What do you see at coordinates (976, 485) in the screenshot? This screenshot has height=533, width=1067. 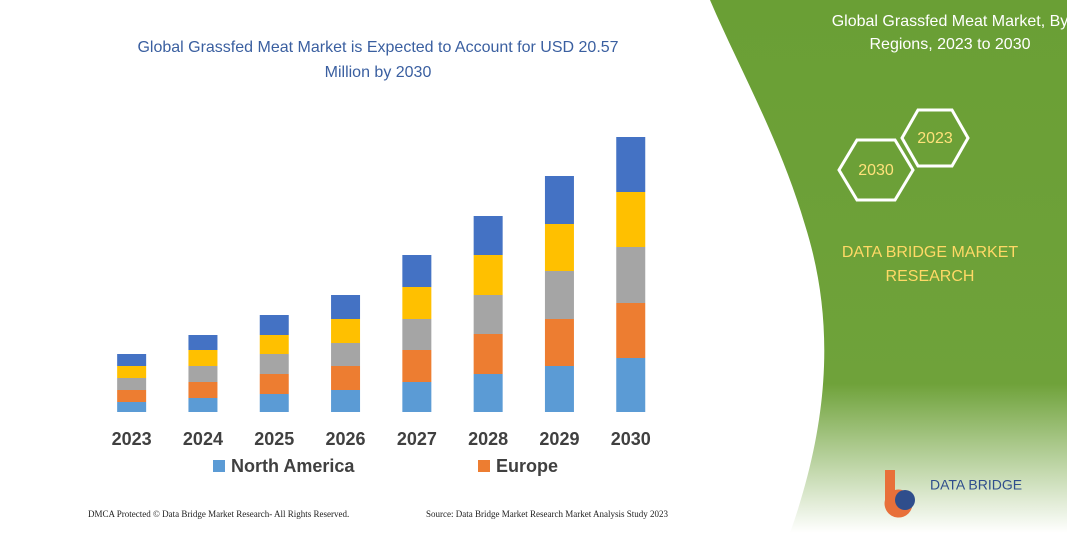 I see `logo-text: DATA BRIDGE` at bounding box center [976, 485].